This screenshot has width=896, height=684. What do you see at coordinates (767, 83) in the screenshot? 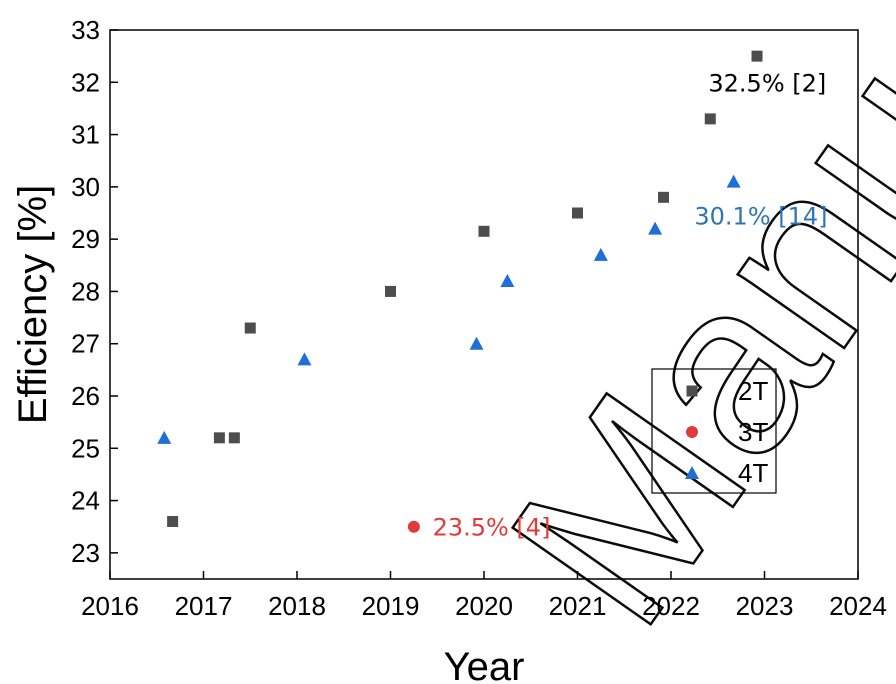
I see `data-annotation: 32.5% [2]` at bounding box center [767, 83].